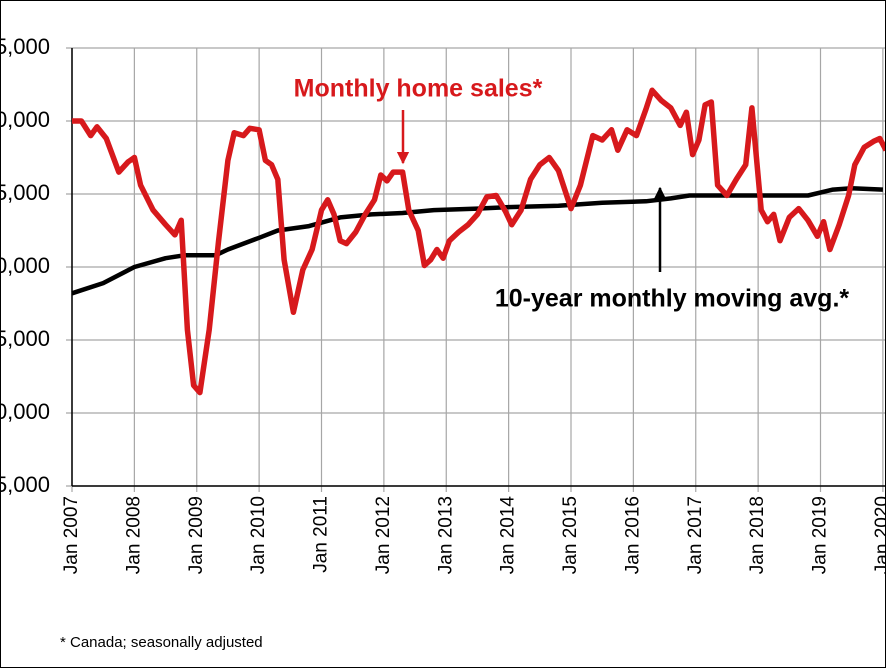 The image size is (886, 668). Describe the element at coordinates (25, 411) in the screenshot. I see `y-tick-label: 30,000` at that location.